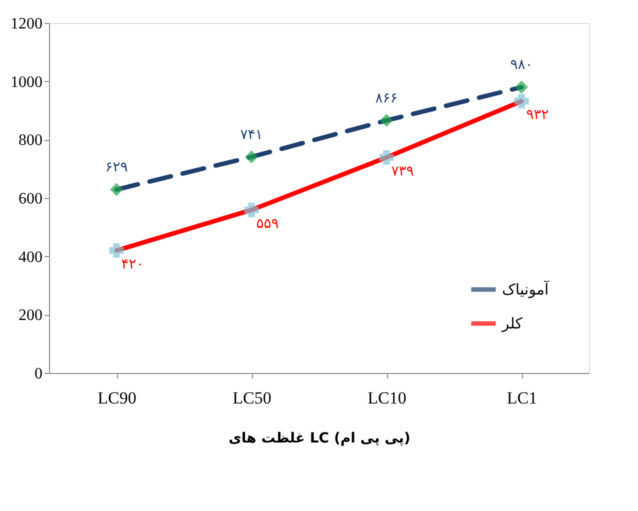  What do you see at coordinates (30, 257) in the screenshot?
I see `y-tick-label: 400` at bounding box center [30, 257].